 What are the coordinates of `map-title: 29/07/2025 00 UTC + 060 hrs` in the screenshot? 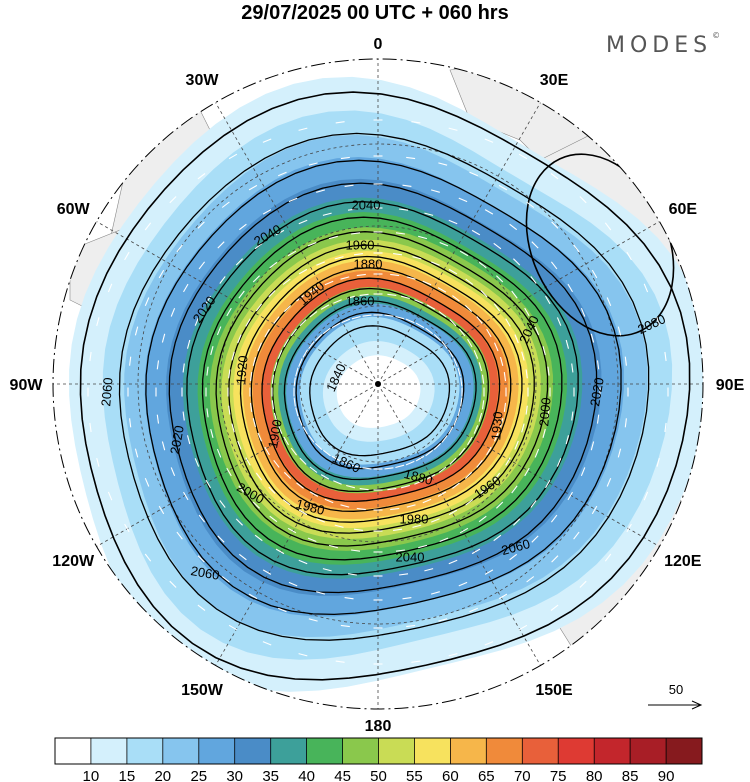 It's located at (375, 13).